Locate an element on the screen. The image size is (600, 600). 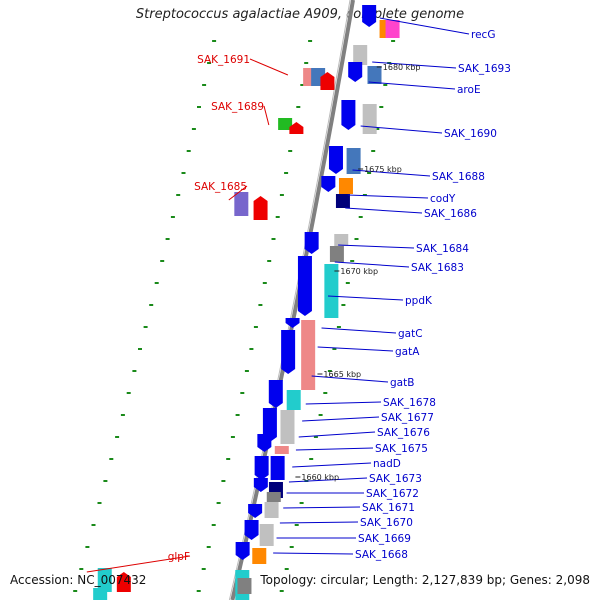
accession-text: Accession: NC_007432 is located at coordinates (78, 580).